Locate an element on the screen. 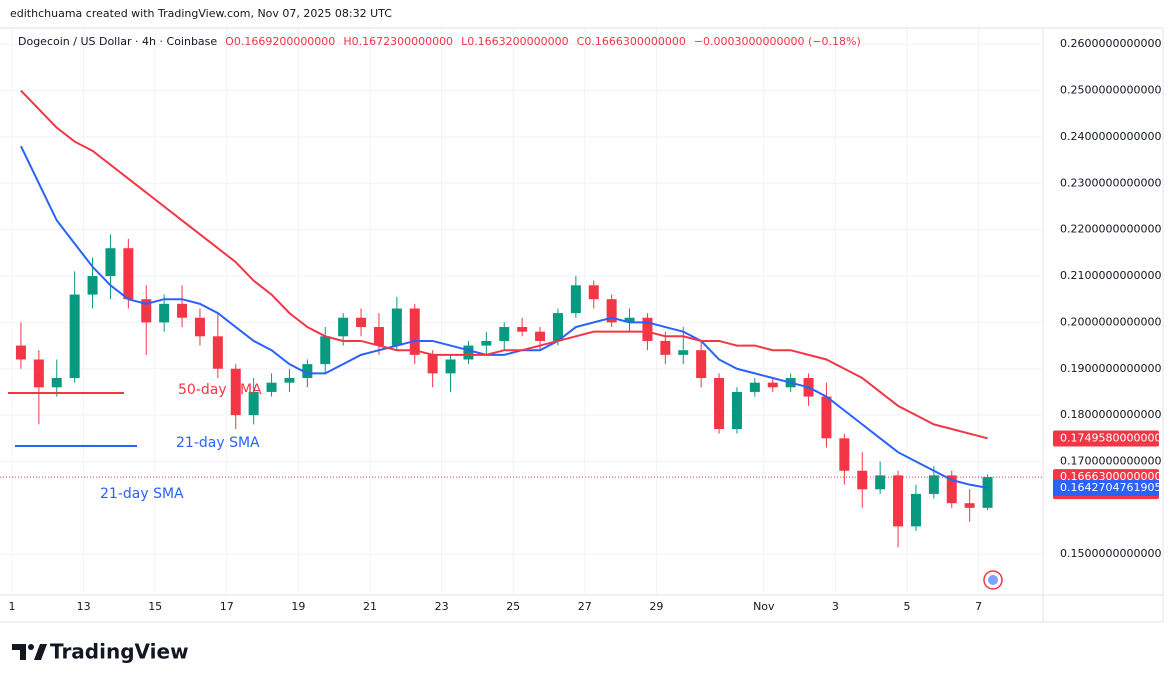 This screenshot has height=682, width=1173. annotation: 50-day SMA is located at coordinates (220, 390).